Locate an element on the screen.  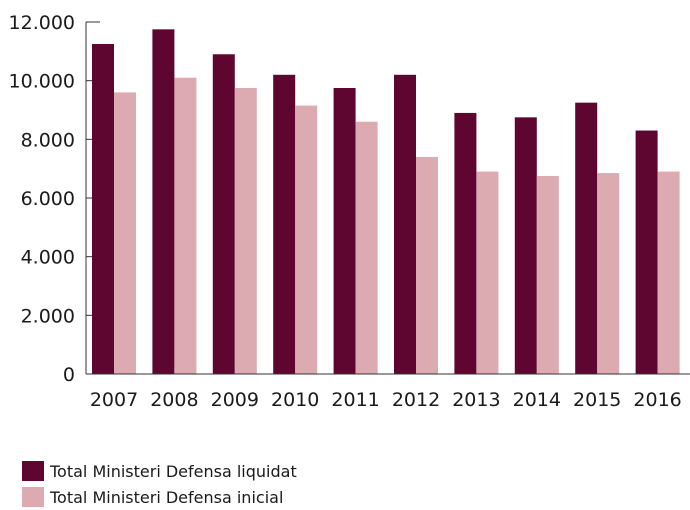
legend-label-liquidat: Total Ministeri Defensa liquidat is located at coordinates (173, 471).